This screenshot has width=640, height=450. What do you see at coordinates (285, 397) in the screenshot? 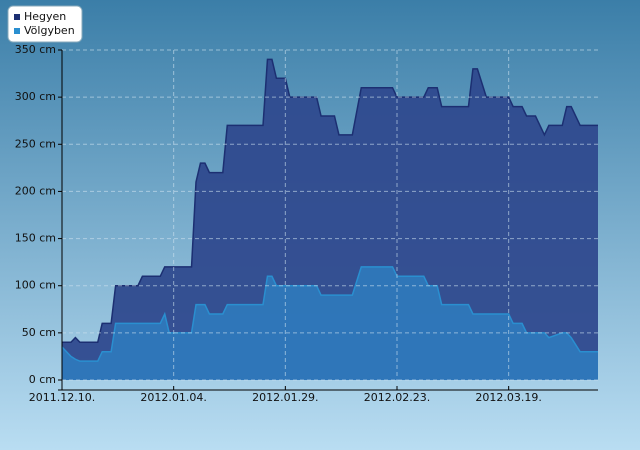
I see `x-tick-label: 2012.01.29.` at bounding box center [285, 397].